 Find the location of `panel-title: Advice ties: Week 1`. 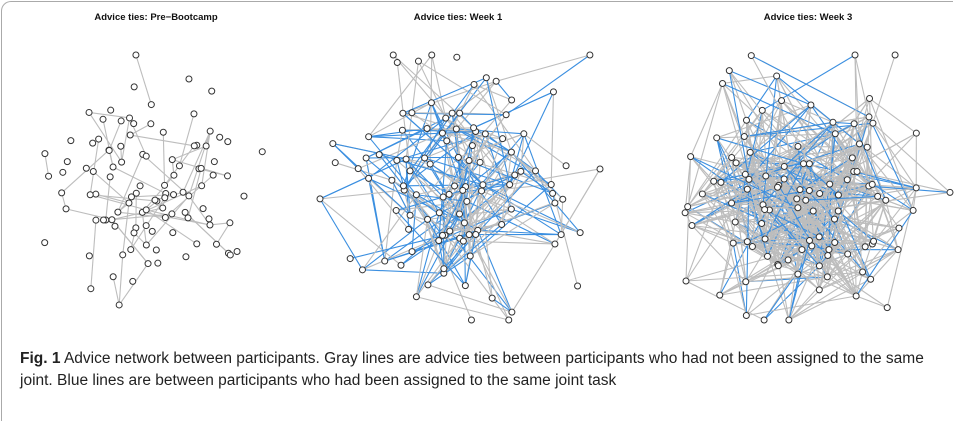

panel-title: Advice ties: Week 1 is located at coordinates (458, 17).